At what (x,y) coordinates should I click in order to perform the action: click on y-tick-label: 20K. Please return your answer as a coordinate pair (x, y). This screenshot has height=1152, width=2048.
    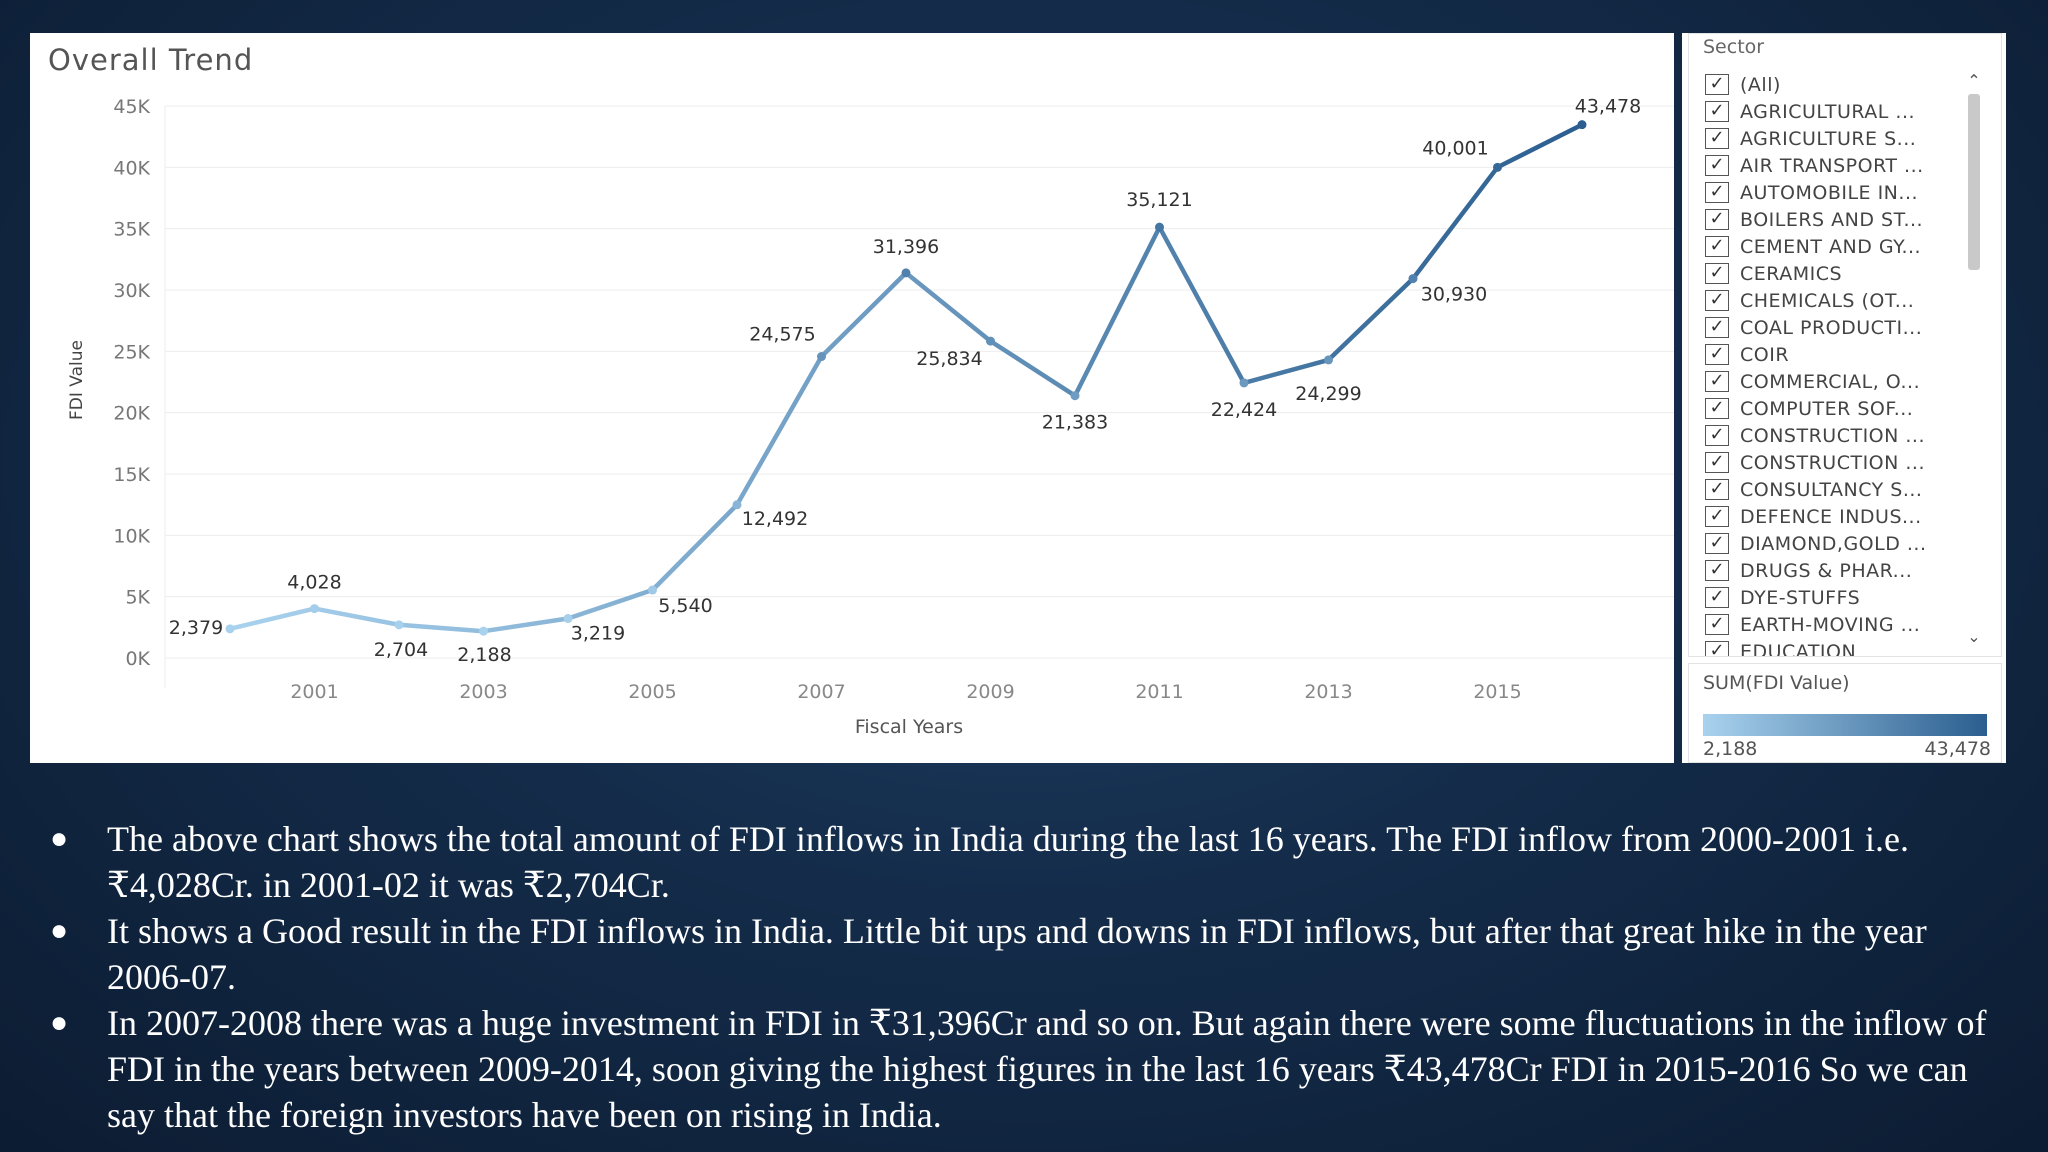
    Looking at the image, I should click on (131, 414).